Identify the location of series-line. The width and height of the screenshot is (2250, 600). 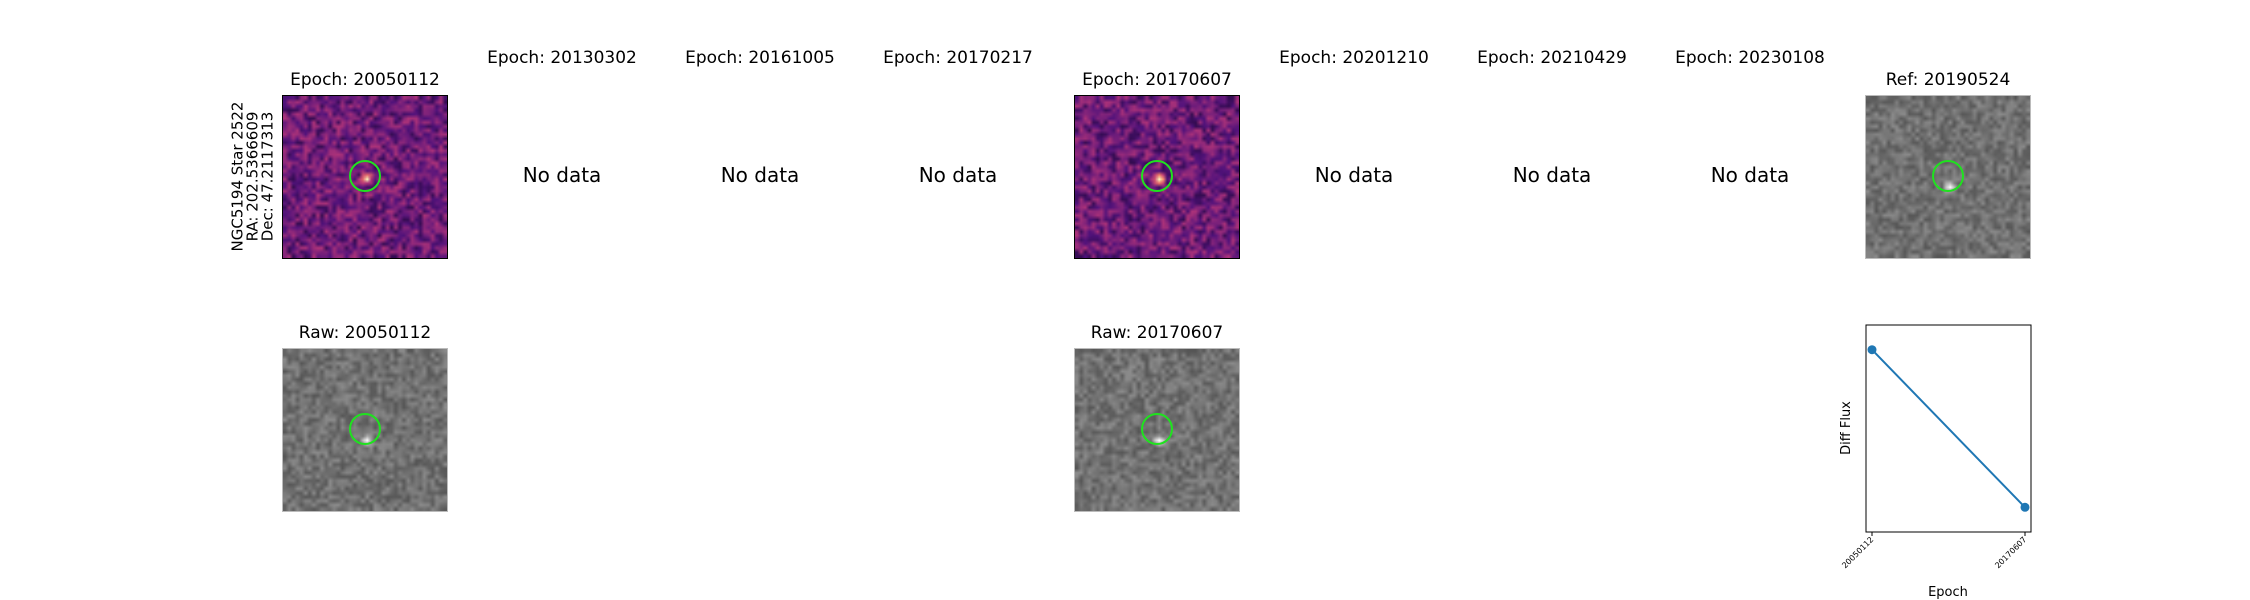
(1948, 428).